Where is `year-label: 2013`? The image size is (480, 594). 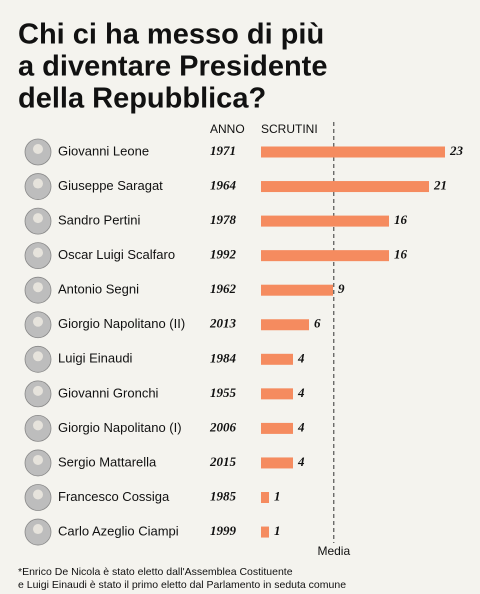
year-label: 2013 is located at coordinates (223, 323).